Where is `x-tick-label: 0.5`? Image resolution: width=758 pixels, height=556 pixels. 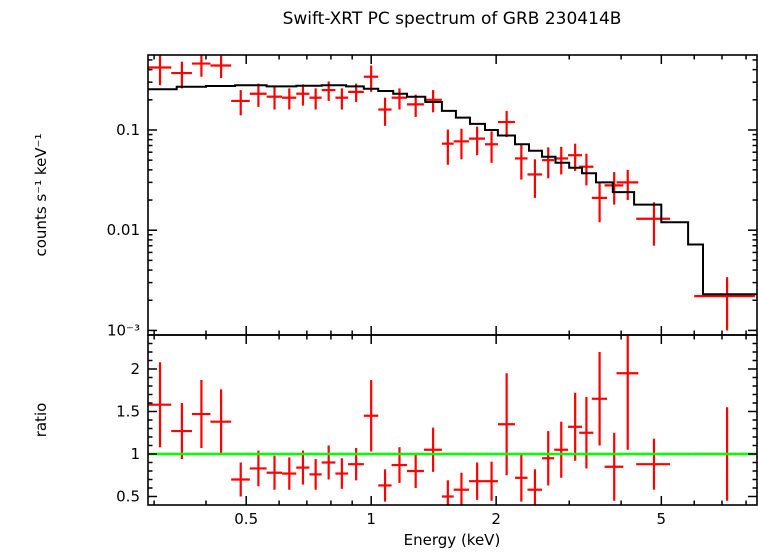 x-tick-label: 0.5 is located at coordinates (246, 519).